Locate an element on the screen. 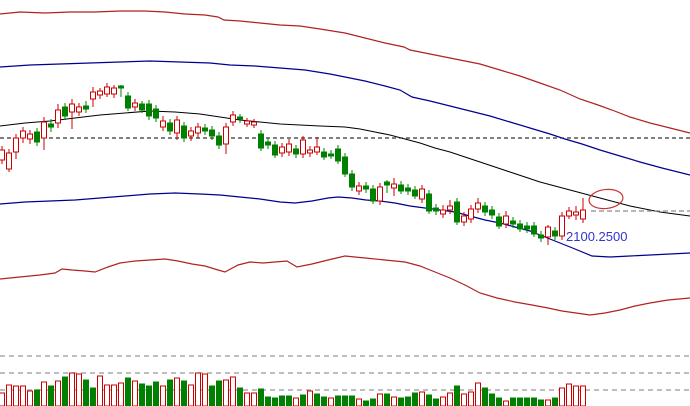 The width and height of the screenshot is (690, 406). volume-gridlines is located at coordinates (345, 373).